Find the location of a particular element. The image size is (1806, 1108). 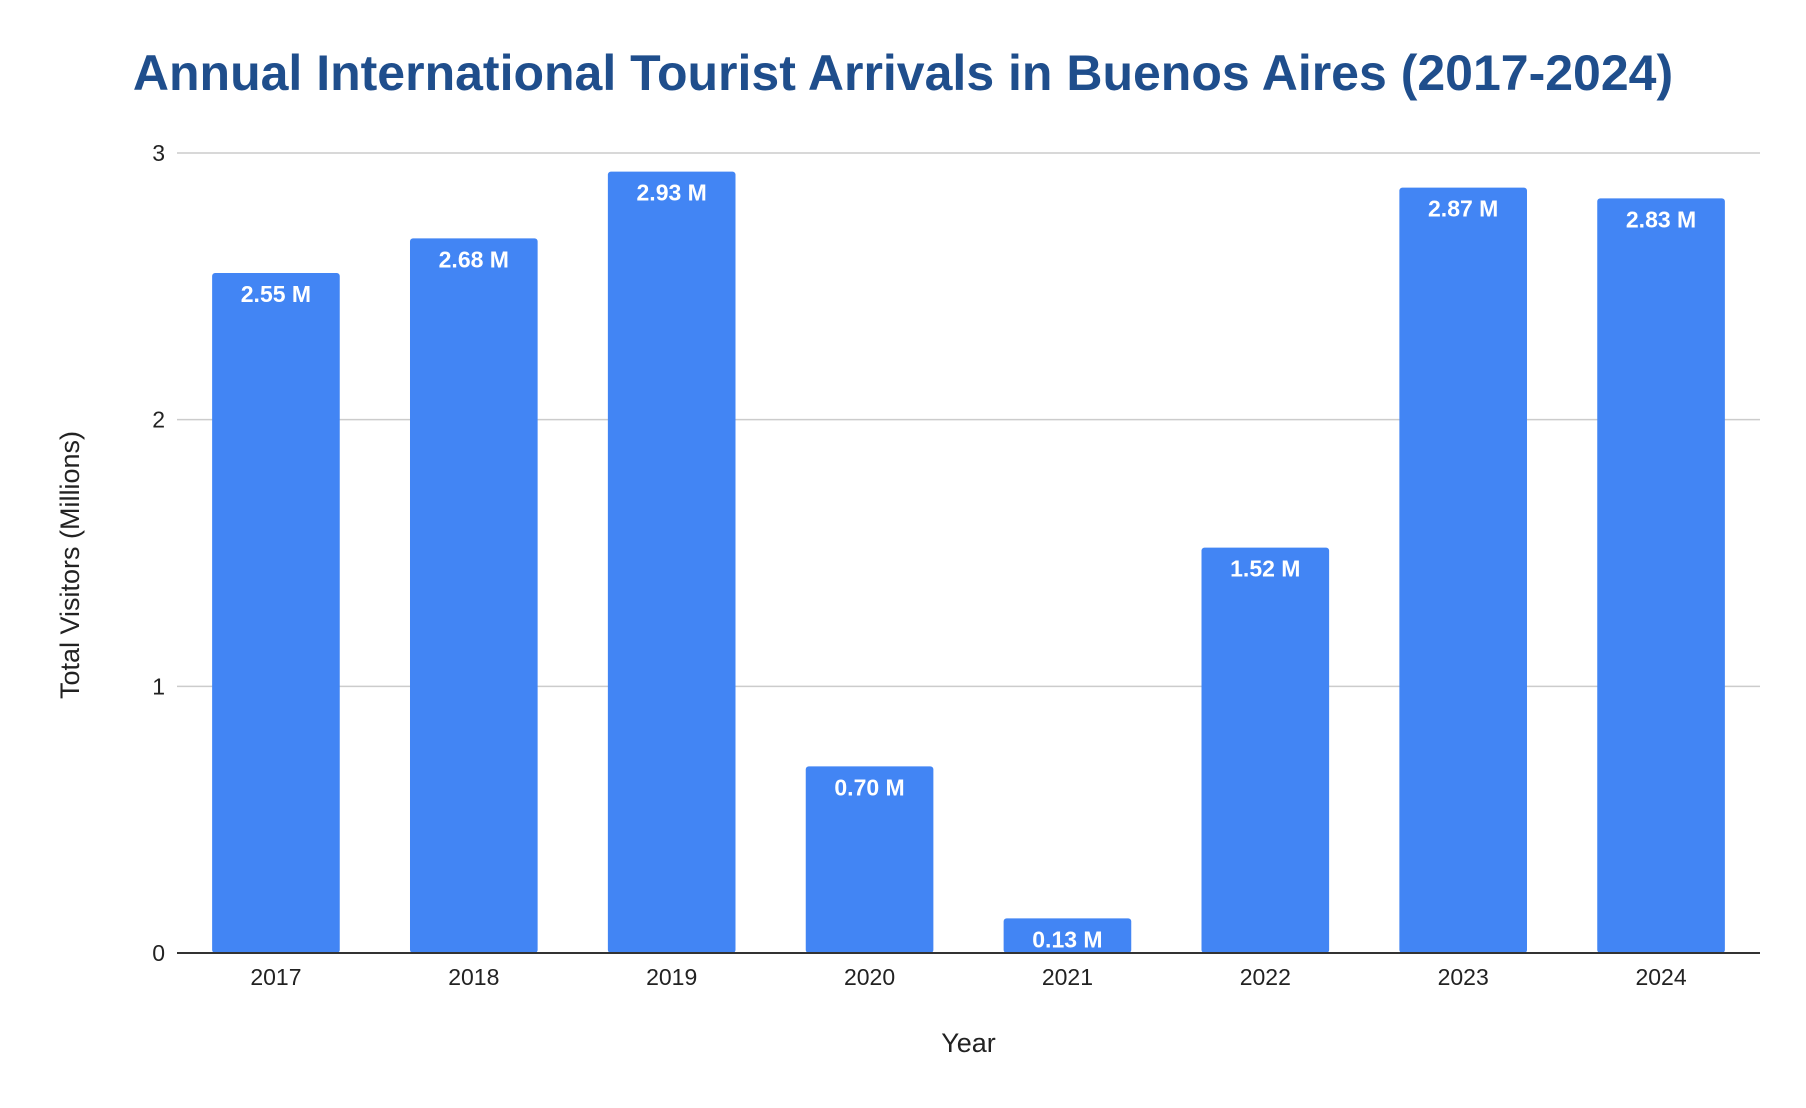

x-tick-label-2022: 2022 is located at coordinates (1265, 977).